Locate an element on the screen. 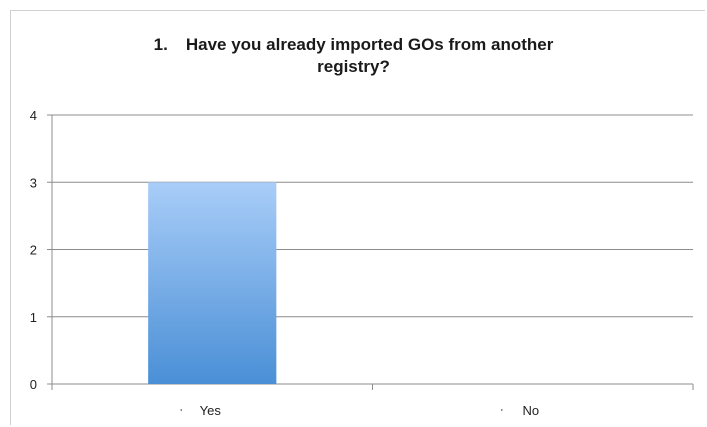  x-label-bullet-no is located at coordinates (501, 410).